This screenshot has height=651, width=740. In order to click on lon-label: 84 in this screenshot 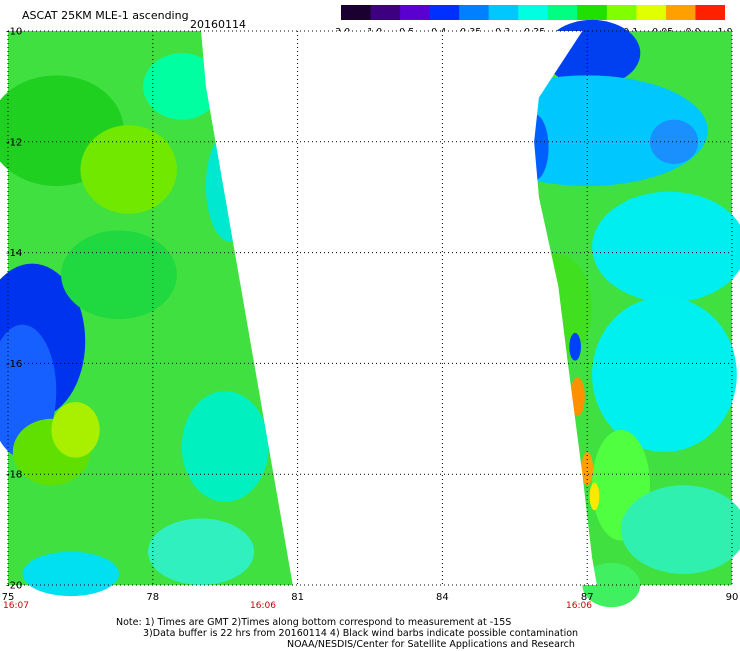, I will do `click(442, 597)`.